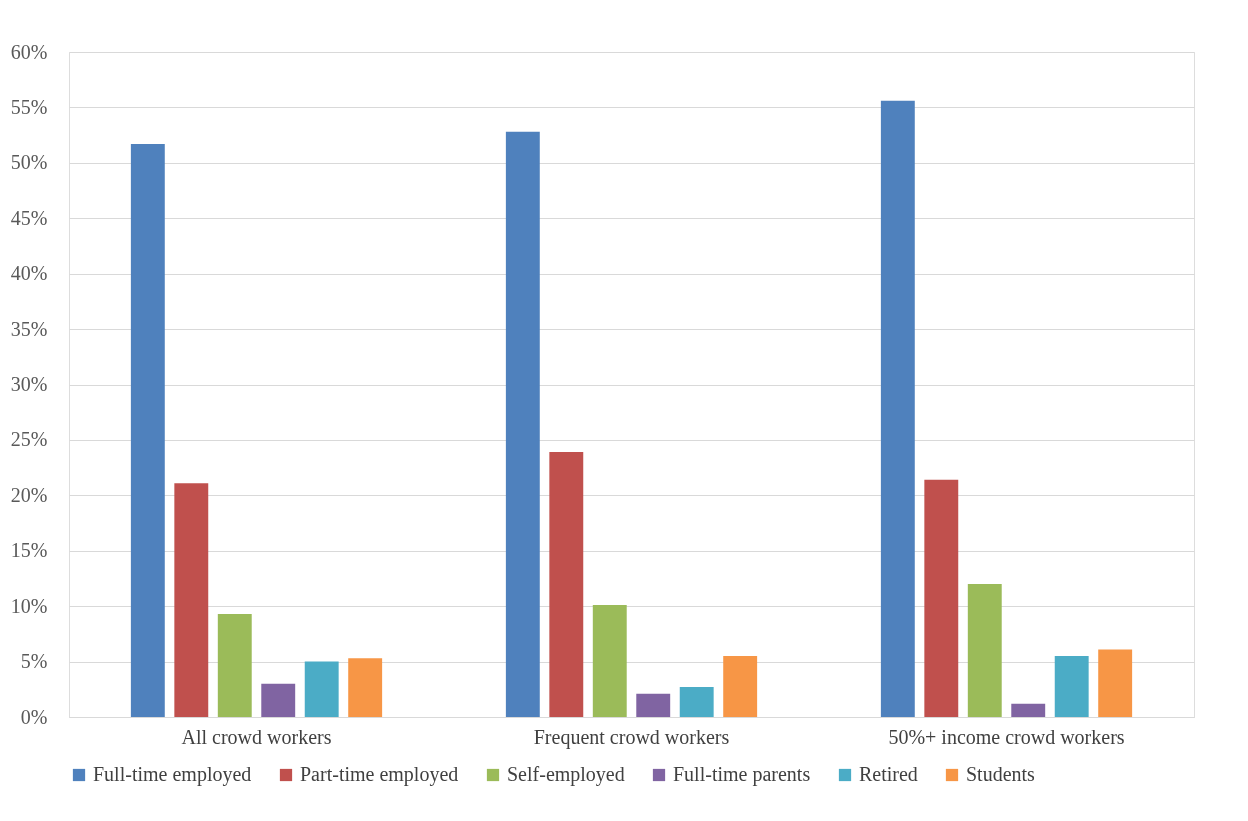  I want to click on y-tick-label: 40%, so click(29, 273).